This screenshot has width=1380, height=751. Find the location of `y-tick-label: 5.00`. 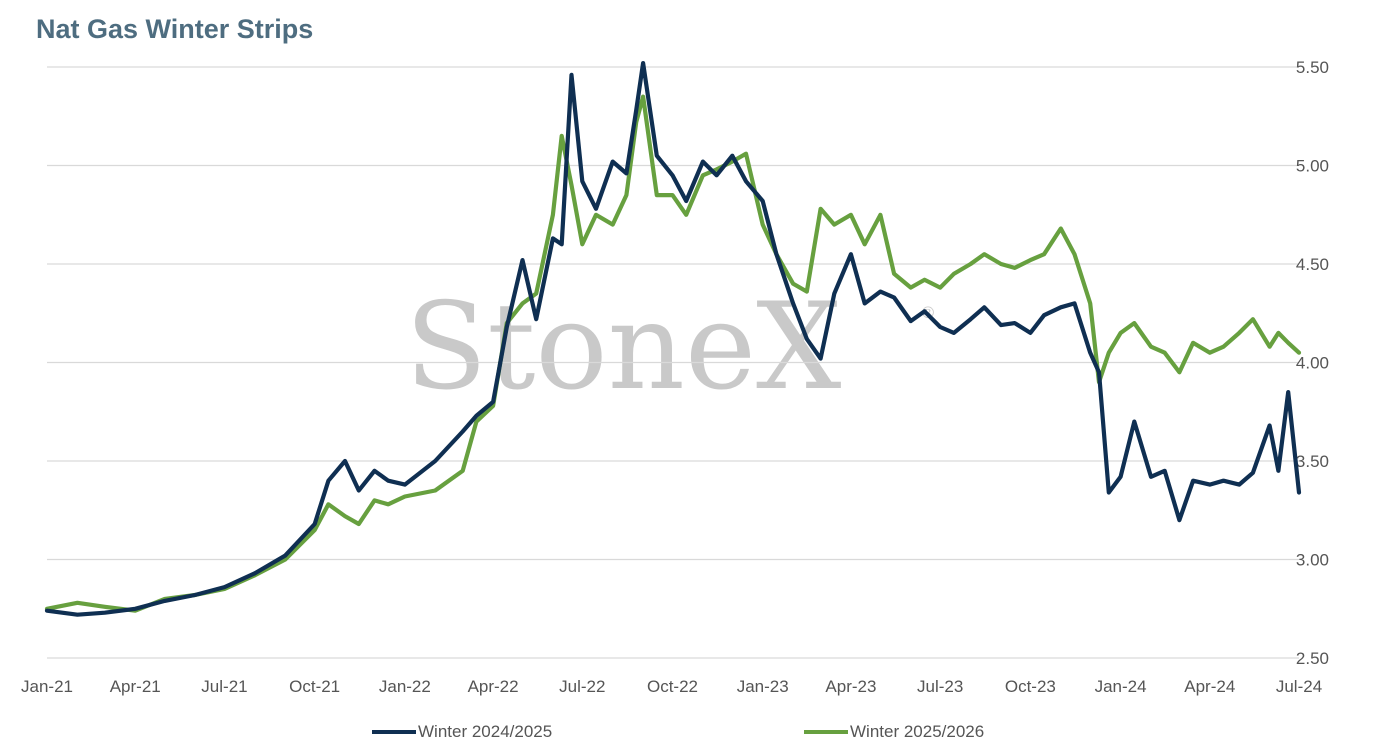

y-tick-label: 5.00 is located at coordinates (1312, 166).